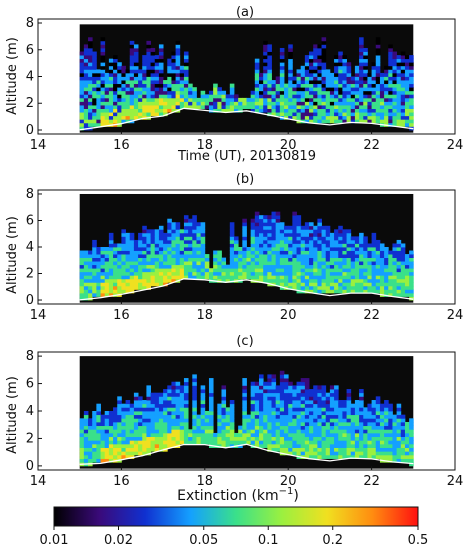 The height and width of the screenshot is (555, 474). Describe the element at coordinates (30, 220) in the screenshot. I see `panel-b-ytick-label: 6` at that location.